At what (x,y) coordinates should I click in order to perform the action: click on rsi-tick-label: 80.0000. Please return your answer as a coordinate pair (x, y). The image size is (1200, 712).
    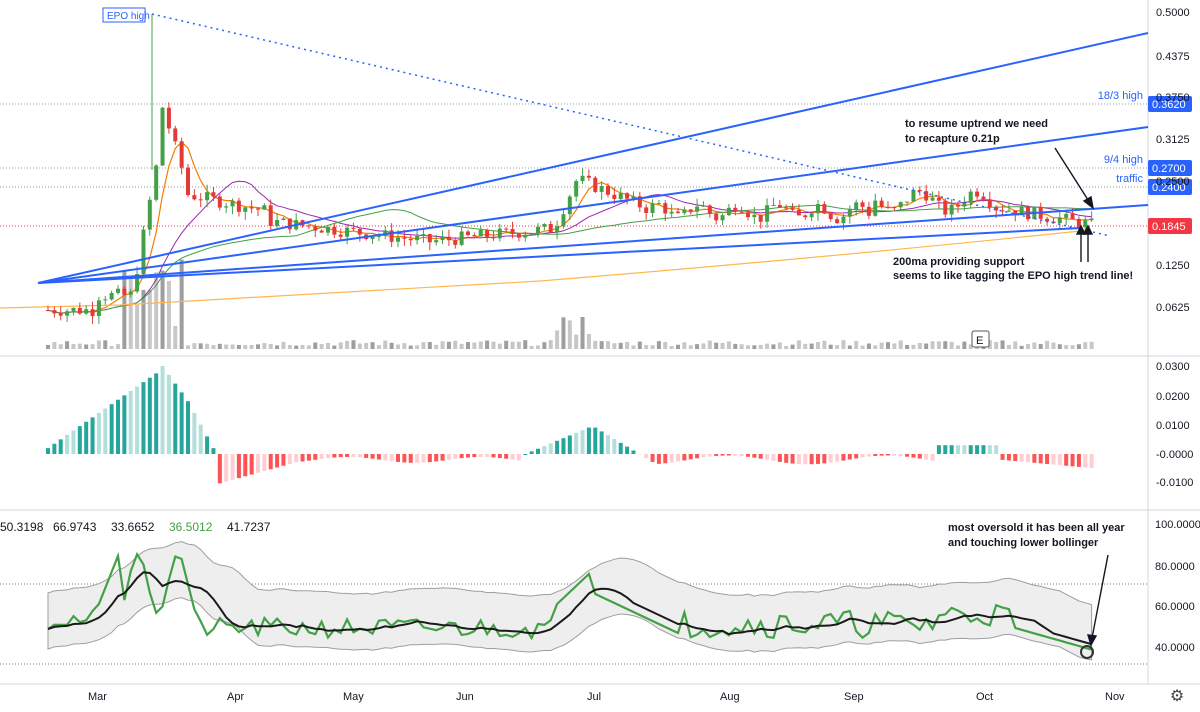
    Looking at the image, I should click on (1175, 567).